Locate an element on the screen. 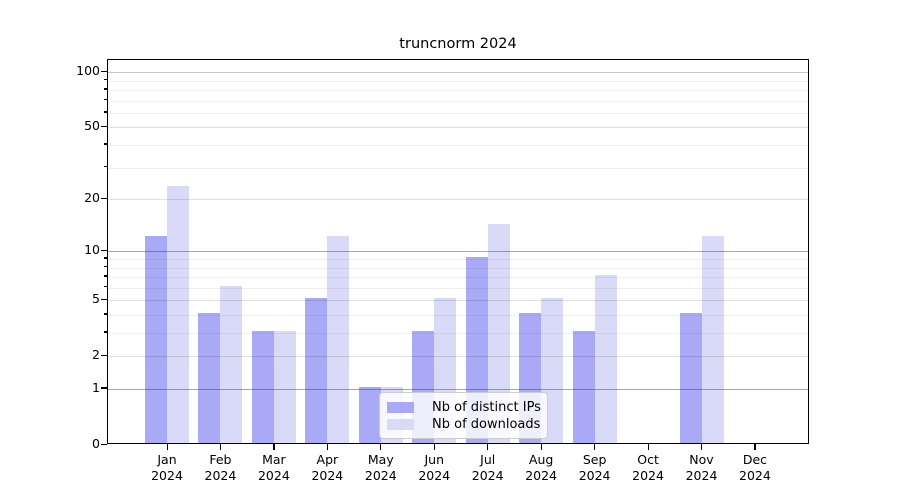 This screenshot has width=900, height=500. x-tick-label-nov: Nov 2024 is located at coordinates (701, 467).